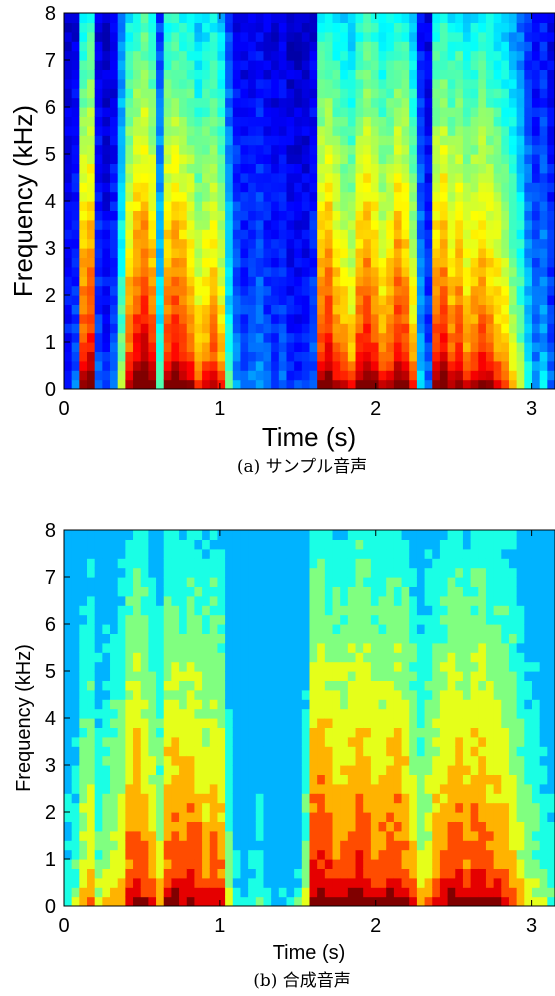  I want to click on y-tick-label: 5, so click(50, 155).